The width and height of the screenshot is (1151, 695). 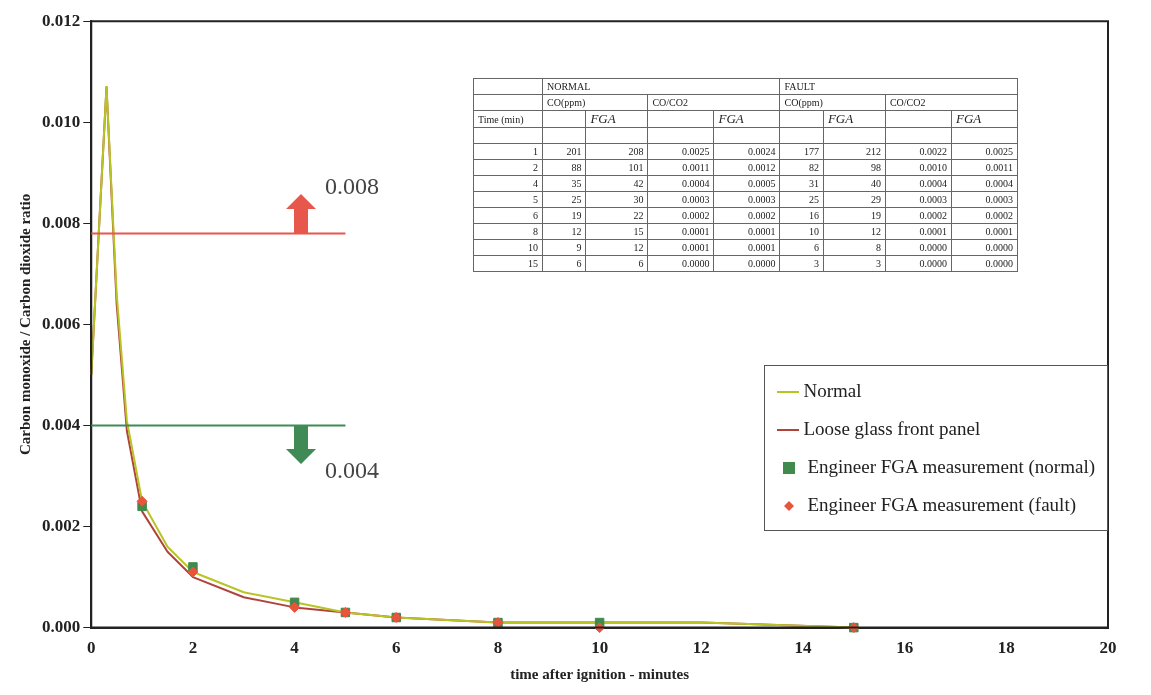 I want to click on x-axis-title: time after ignition - minutes, so click(x=600, y=673).